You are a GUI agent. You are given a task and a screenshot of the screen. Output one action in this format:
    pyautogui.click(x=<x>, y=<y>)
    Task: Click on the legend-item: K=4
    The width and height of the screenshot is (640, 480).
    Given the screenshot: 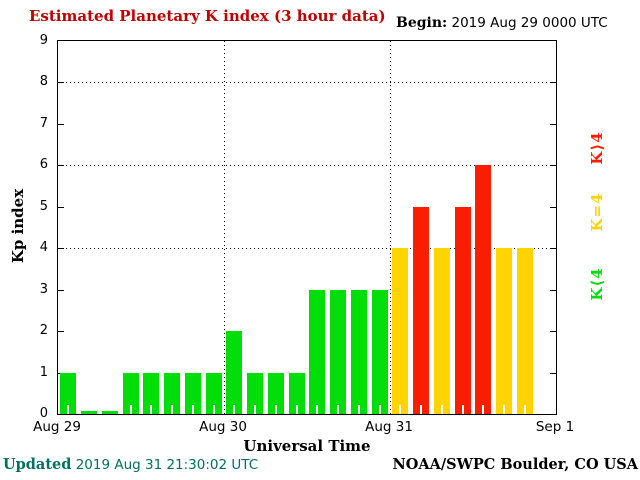 What is the action you would take?
    pyautogui.click(x=597, y=212)
    